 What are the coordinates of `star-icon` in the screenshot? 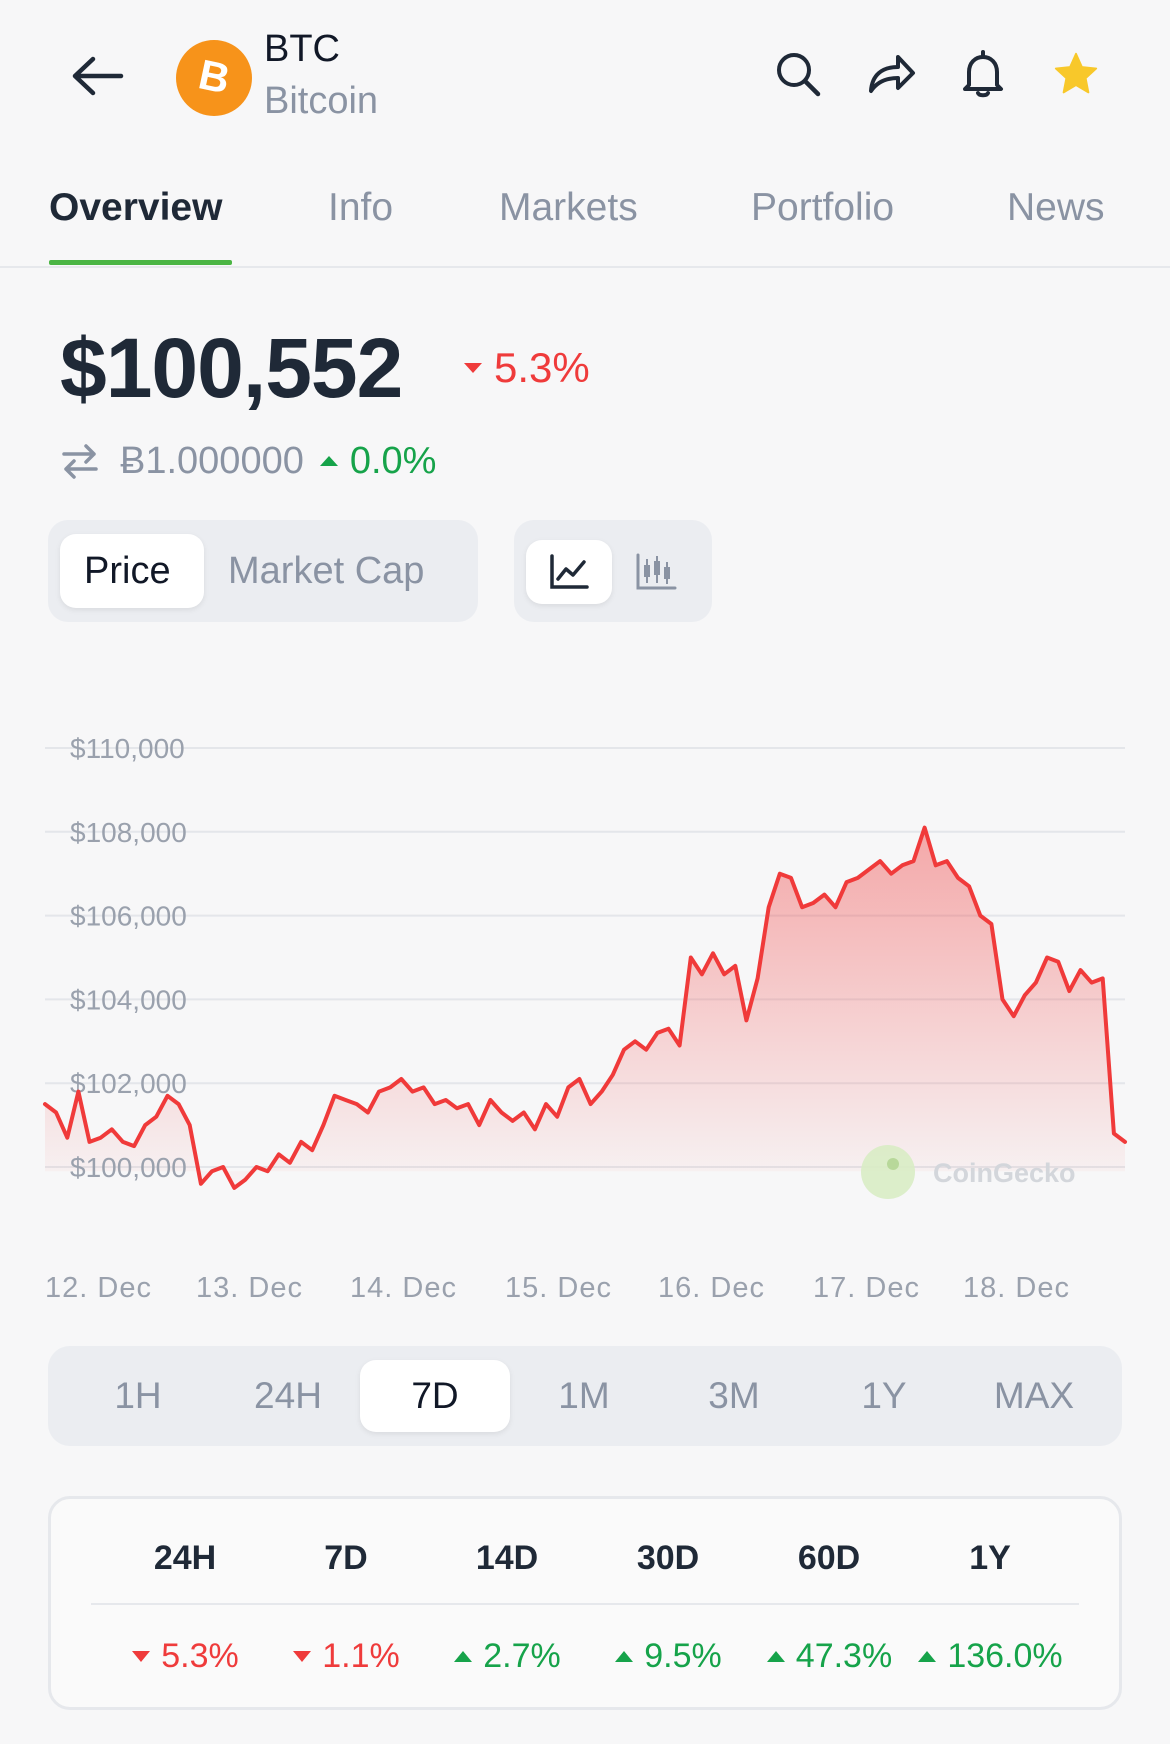 It's located at (1076, 73).